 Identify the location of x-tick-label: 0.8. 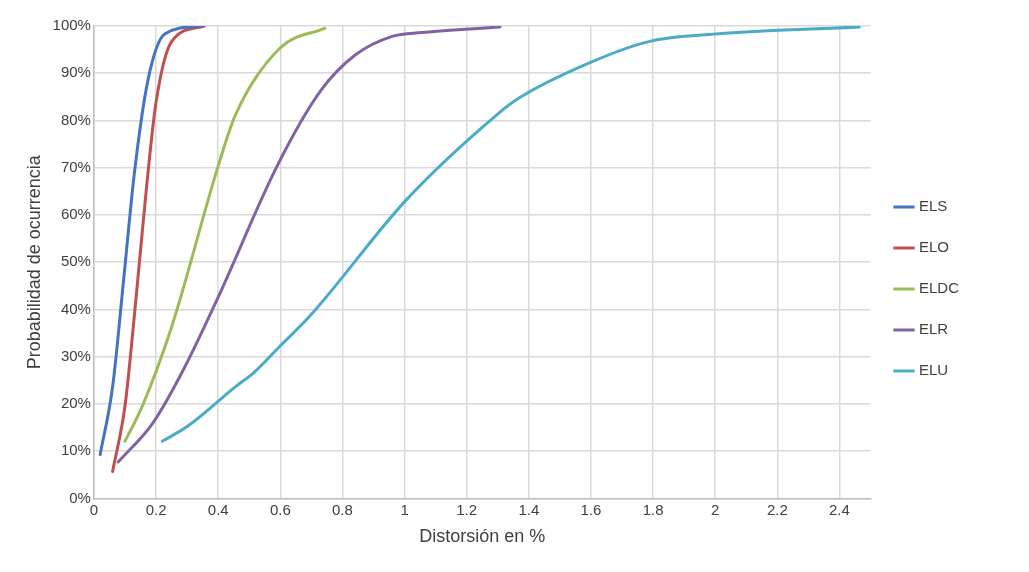
(342, 509).